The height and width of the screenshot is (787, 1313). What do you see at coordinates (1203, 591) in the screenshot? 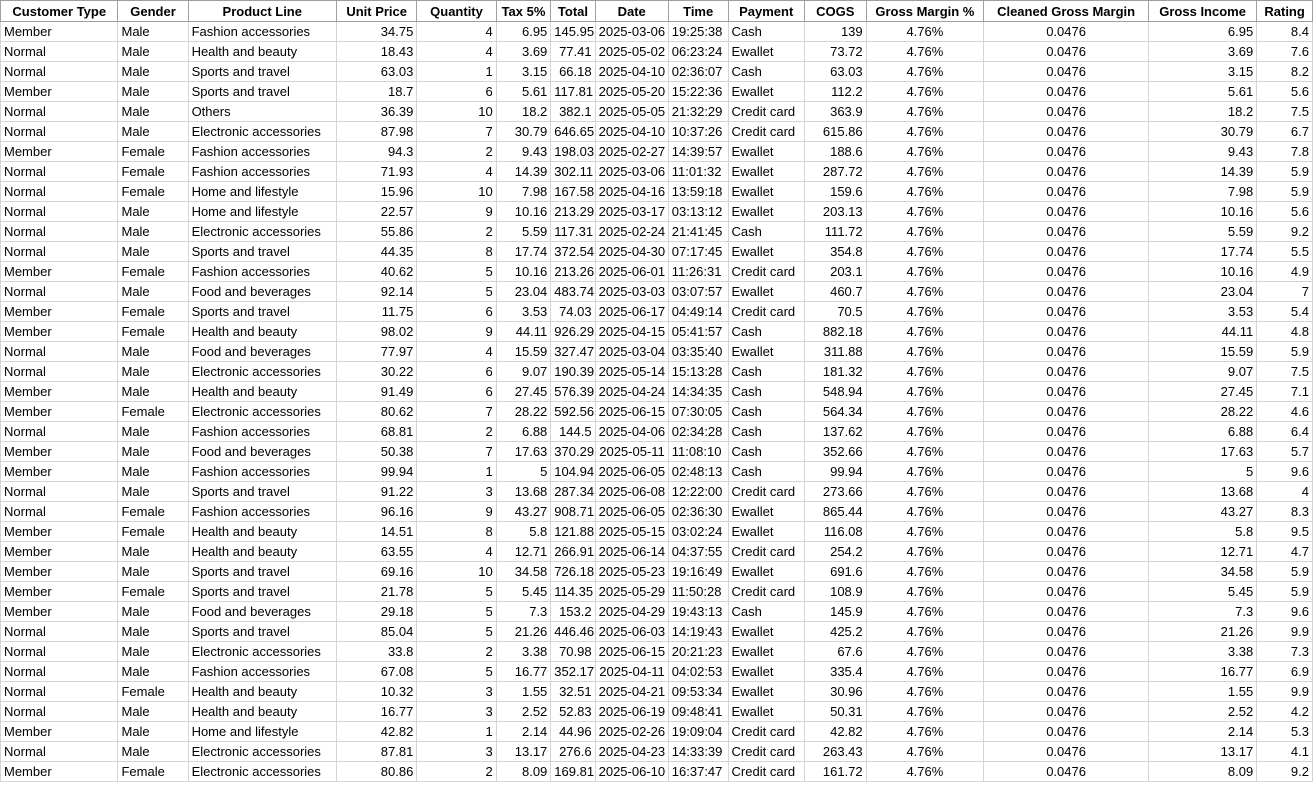
I see `cell-gross-income: 5.45` at bounding box center [1203, 591].